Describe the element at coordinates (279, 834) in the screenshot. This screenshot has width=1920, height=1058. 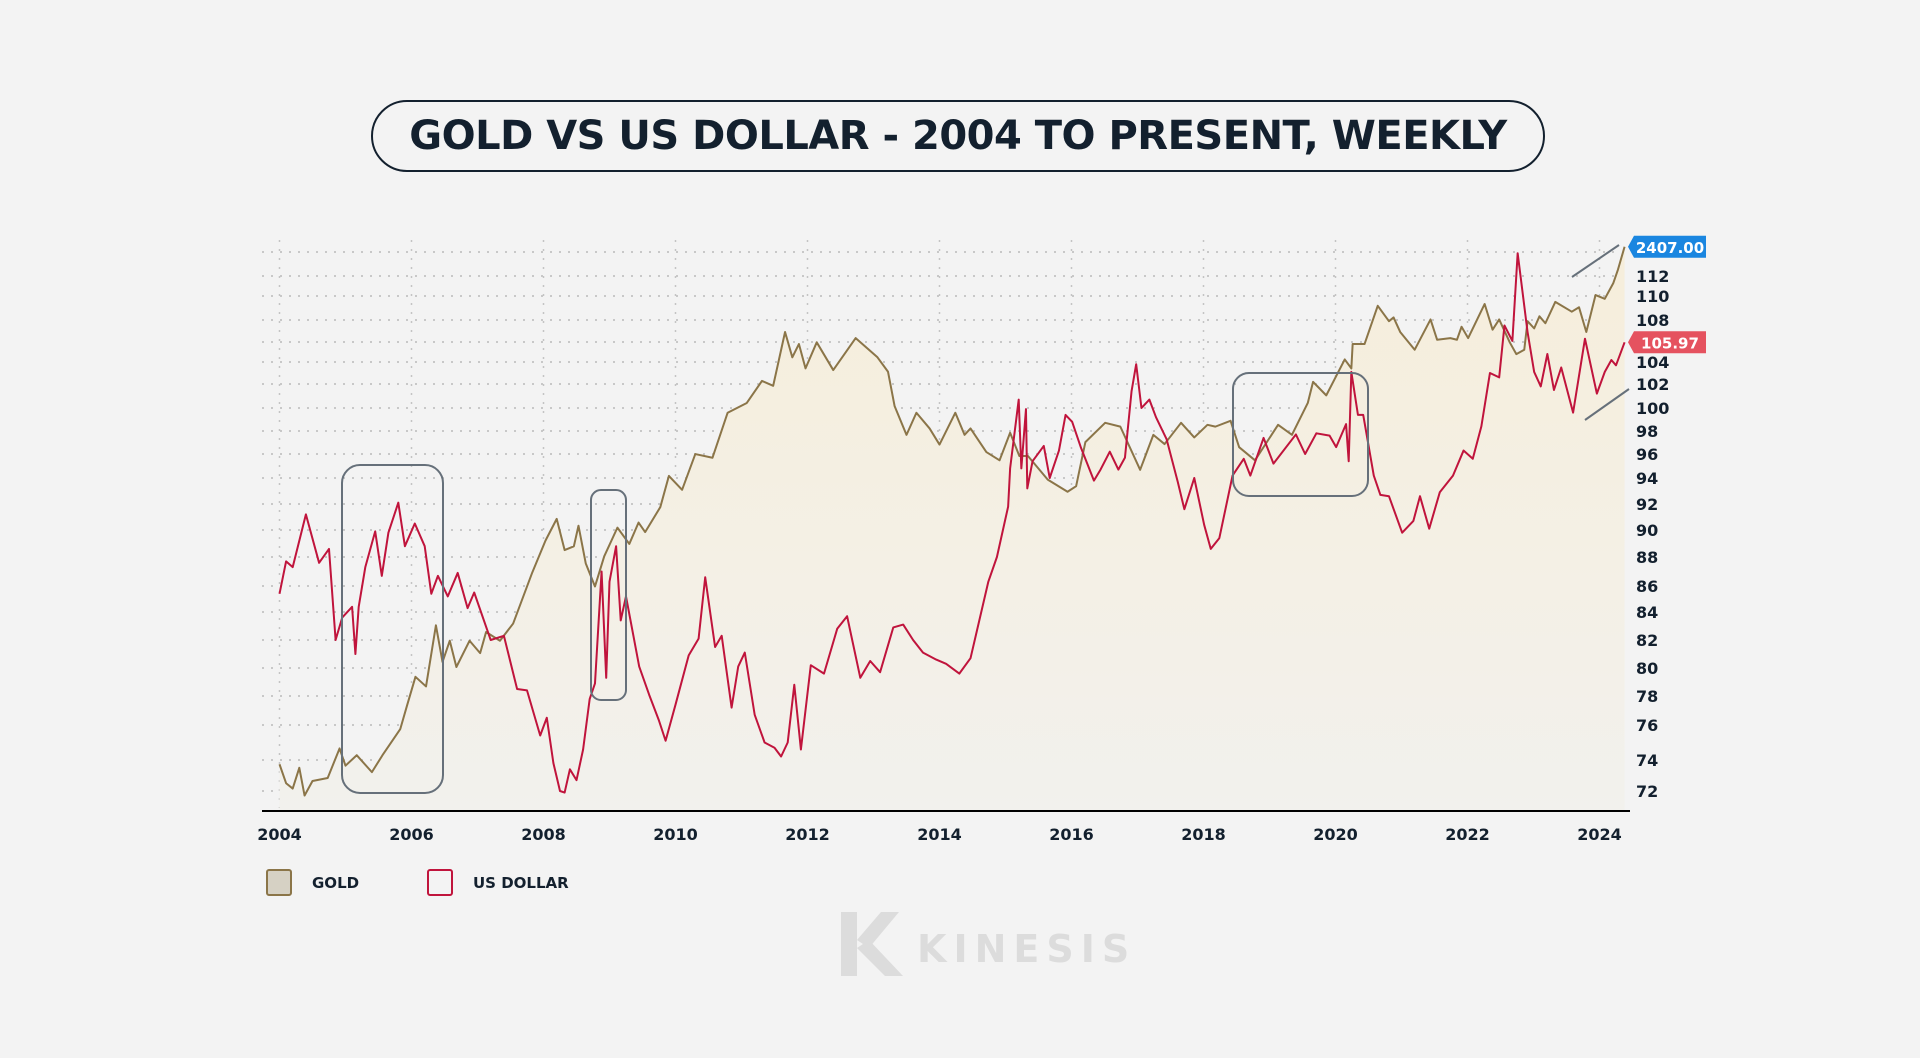
I see `x-tick-label: 2004` at that location.